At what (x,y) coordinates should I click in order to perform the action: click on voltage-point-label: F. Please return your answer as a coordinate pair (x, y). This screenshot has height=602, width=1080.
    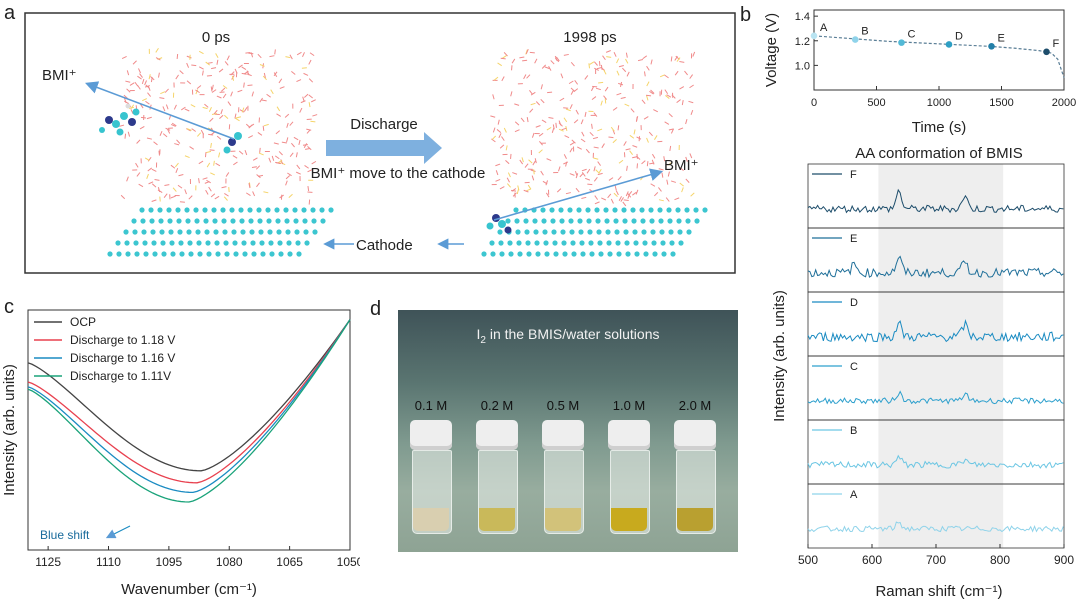
    Looking at the image, I should click on (1056, 44).